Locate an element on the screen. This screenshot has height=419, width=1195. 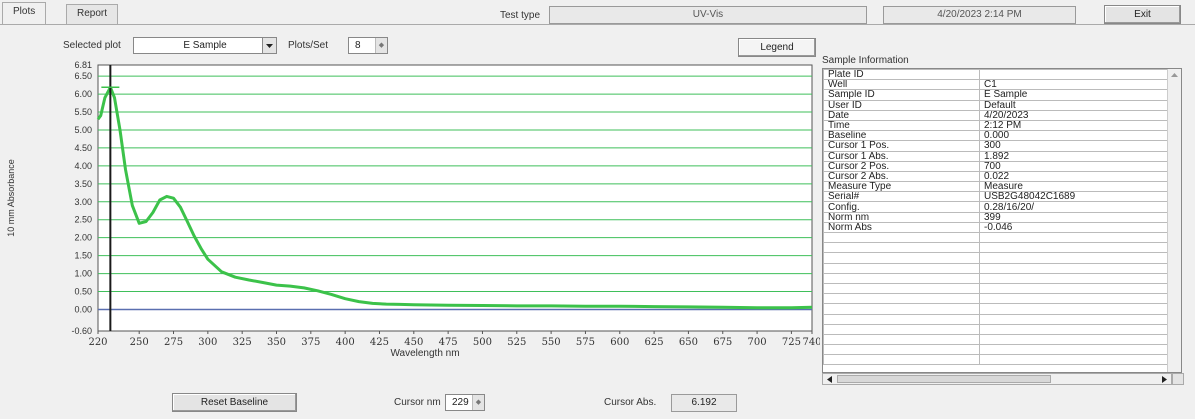
sample-info-key: Cursor 2 Pos. is located at coordinates (901, 166).